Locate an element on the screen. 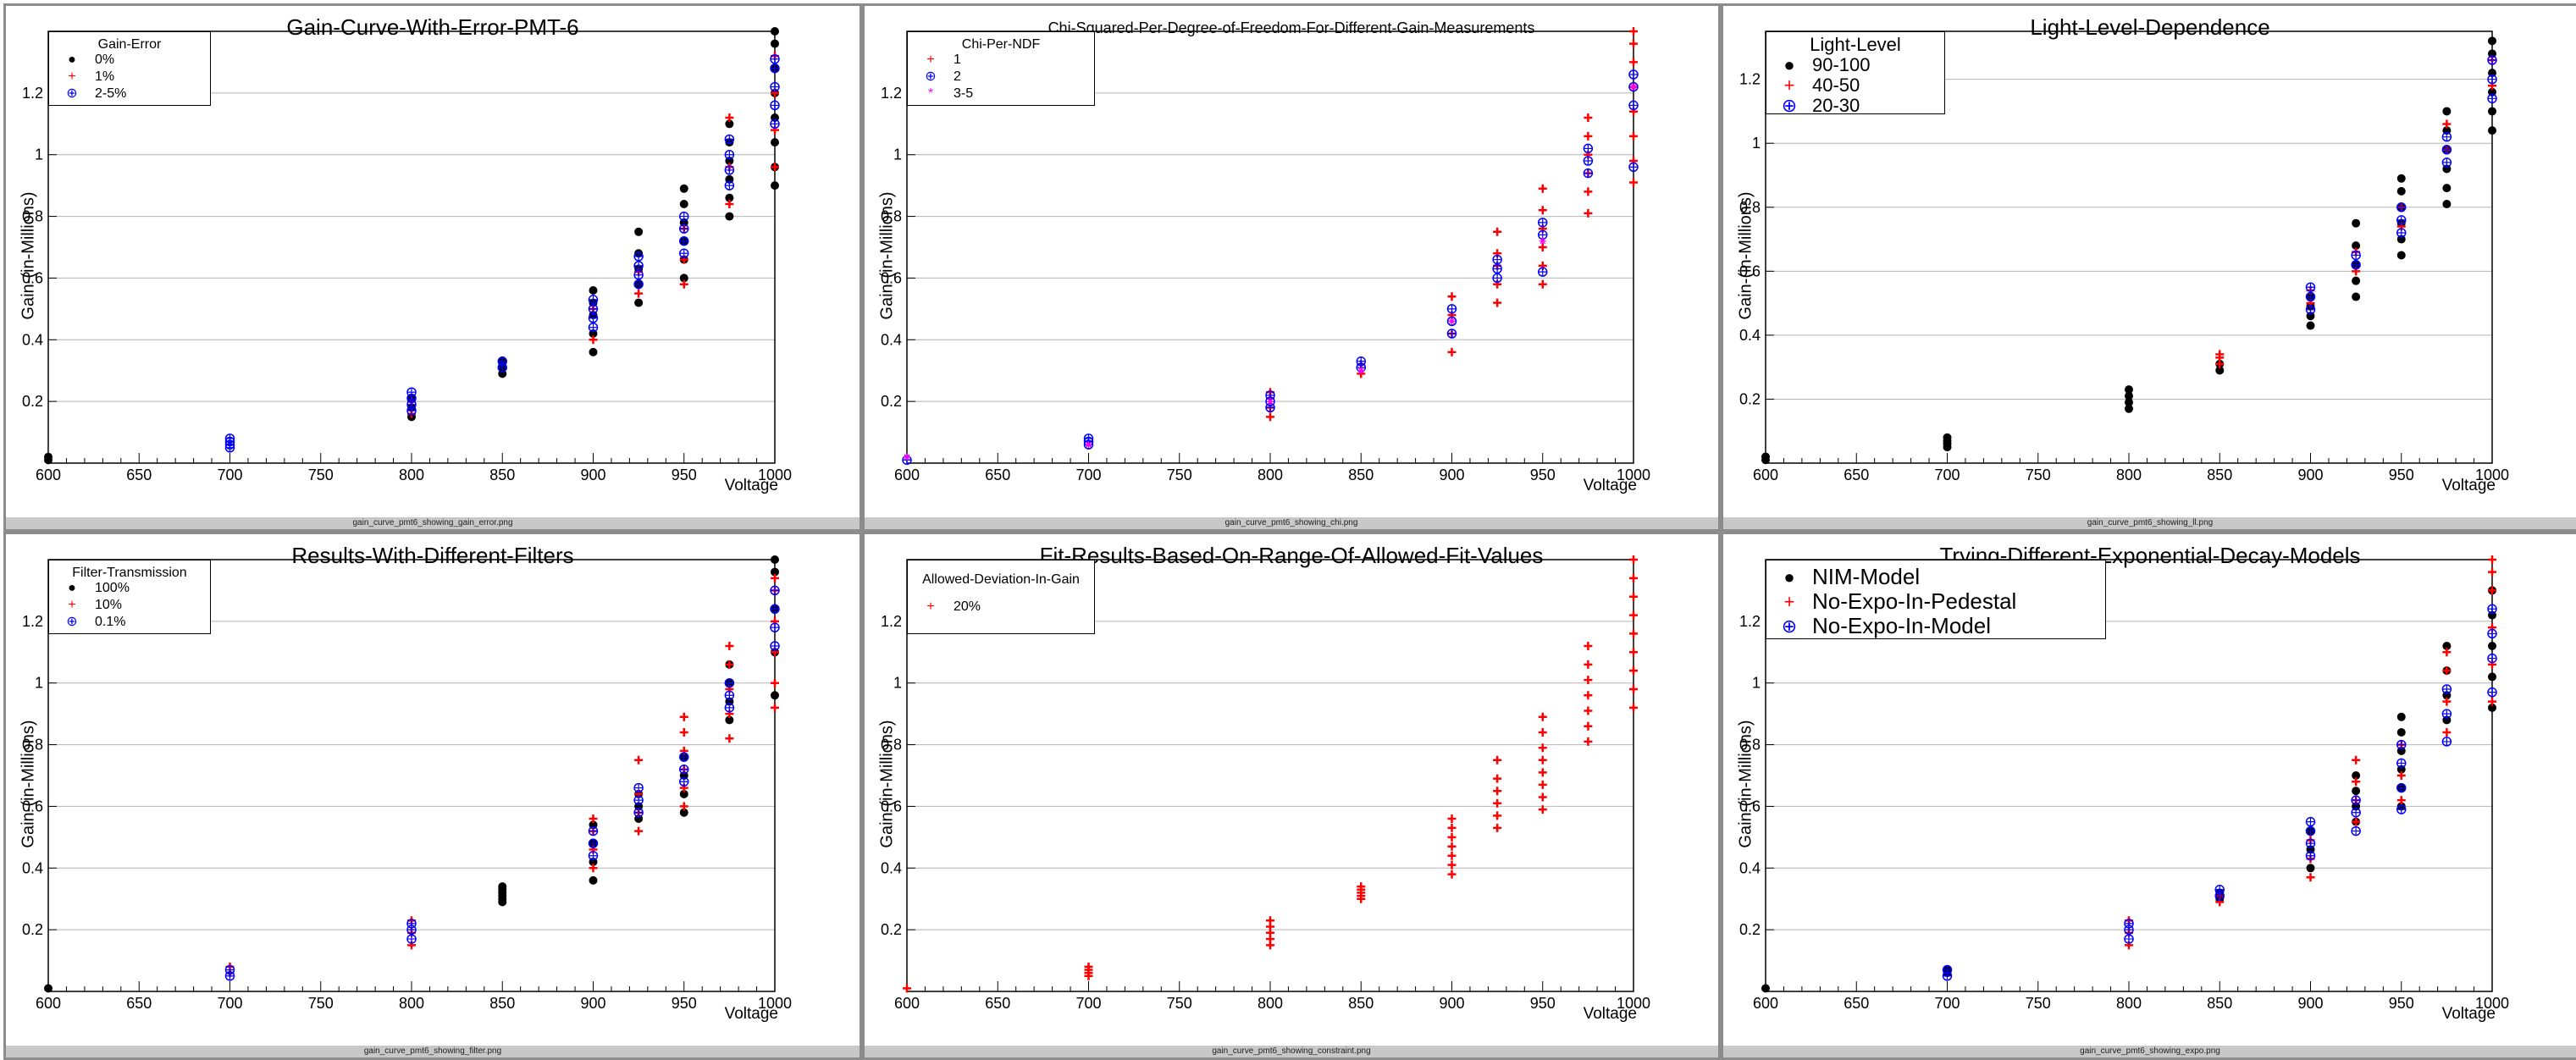 This screenshot has height=1060, width=2576. x-tick-label: 1000 is located at coordinates (1634, 1003).